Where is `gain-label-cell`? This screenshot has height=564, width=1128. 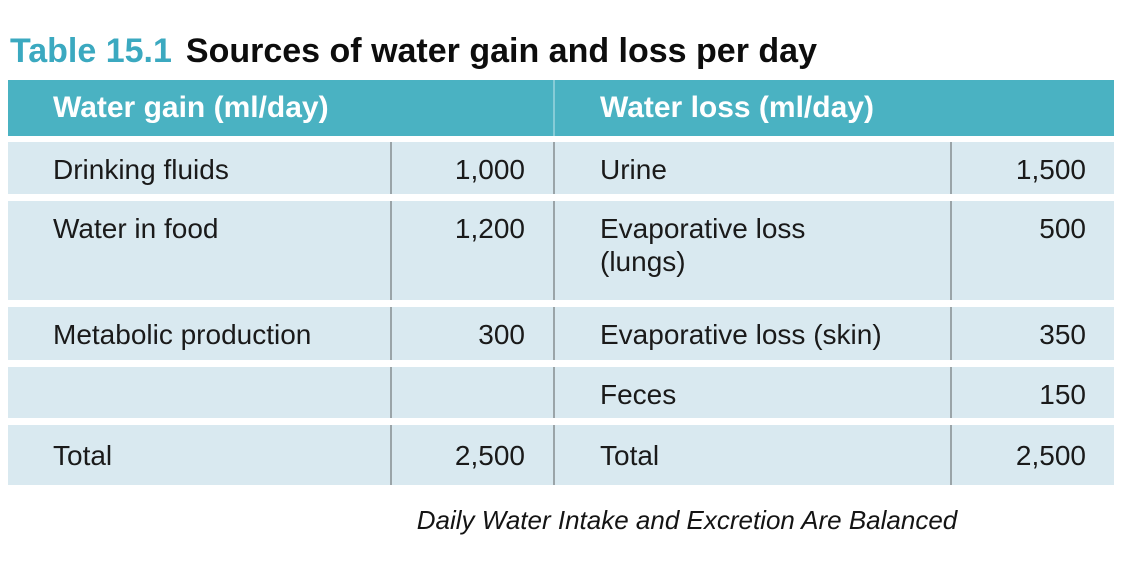
gain-label-cell is located at coordinates (199, 392).